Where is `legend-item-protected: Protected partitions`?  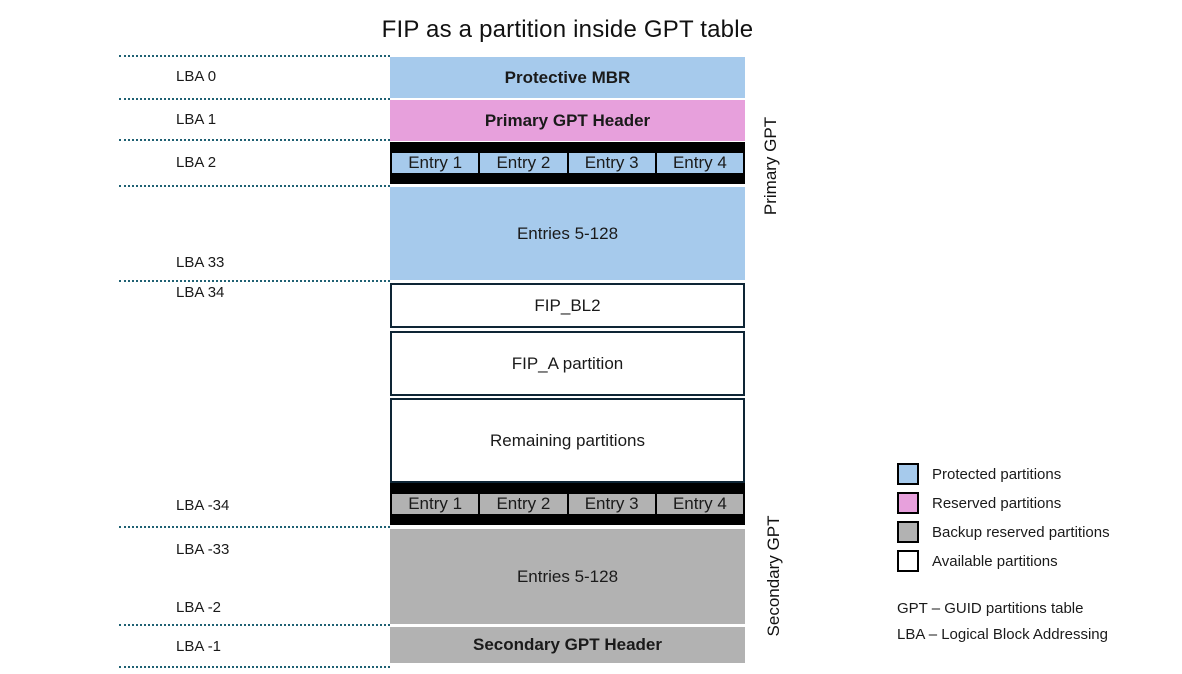 legend-item-protected: Protected partitions is located at coordinates (979, 474).